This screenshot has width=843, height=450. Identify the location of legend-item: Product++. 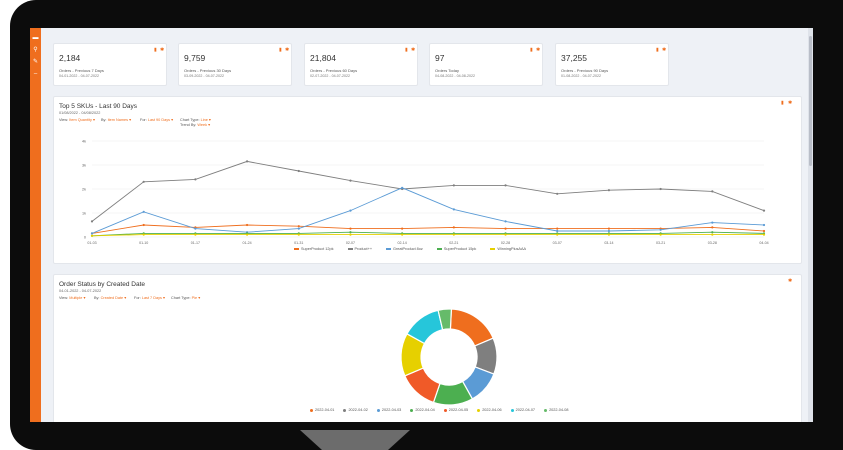
(359, 249).